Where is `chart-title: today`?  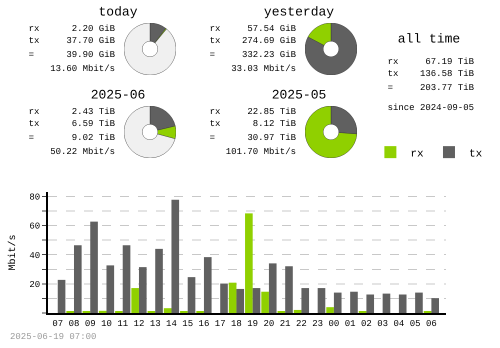 chart-title: today is located at coordinates (118, 12).